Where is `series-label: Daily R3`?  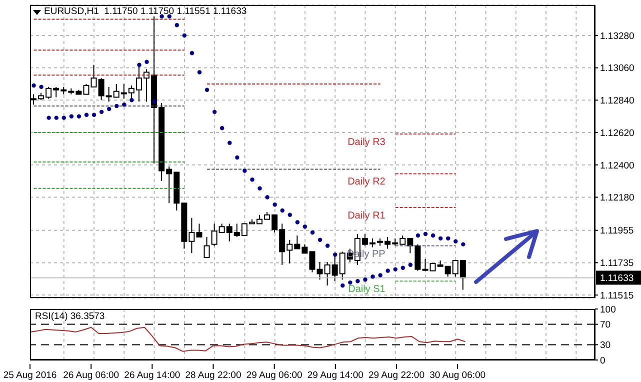 series-label: Daily R3 is located at coordinates (367, 142).